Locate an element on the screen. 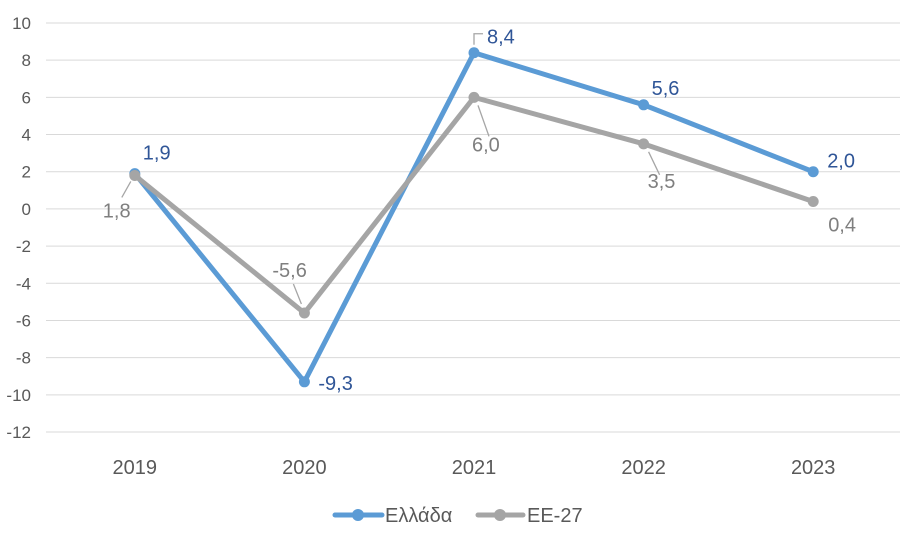  data-point-label: 8,4 is located at coordinates (501, 38).